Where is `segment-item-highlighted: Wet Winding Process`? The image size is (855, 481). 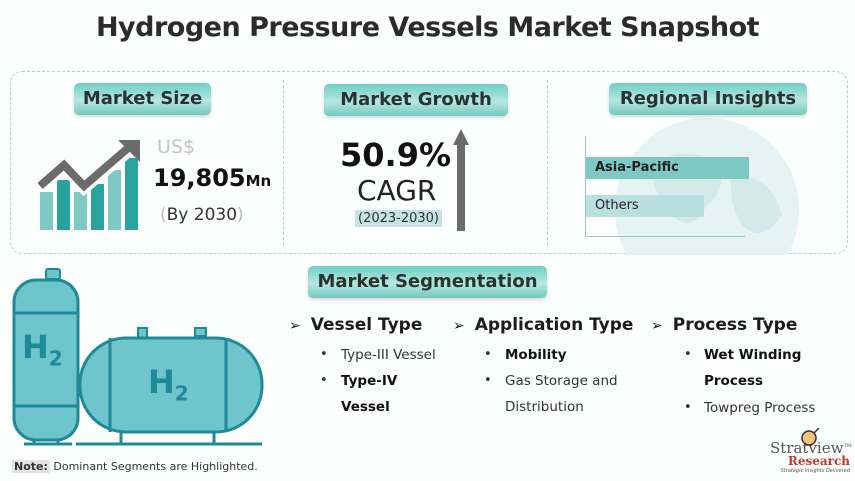 segment-item-highlighted: Wet Winding Process is located at coordinates (753, 368).